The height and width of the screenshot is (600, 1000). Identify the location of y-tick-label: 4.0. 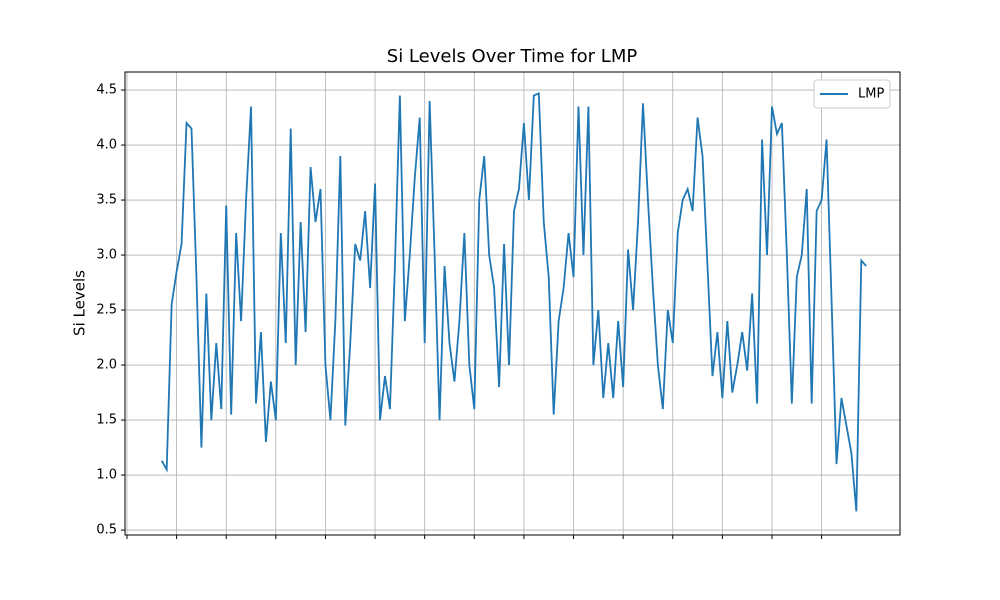
(106, 145).